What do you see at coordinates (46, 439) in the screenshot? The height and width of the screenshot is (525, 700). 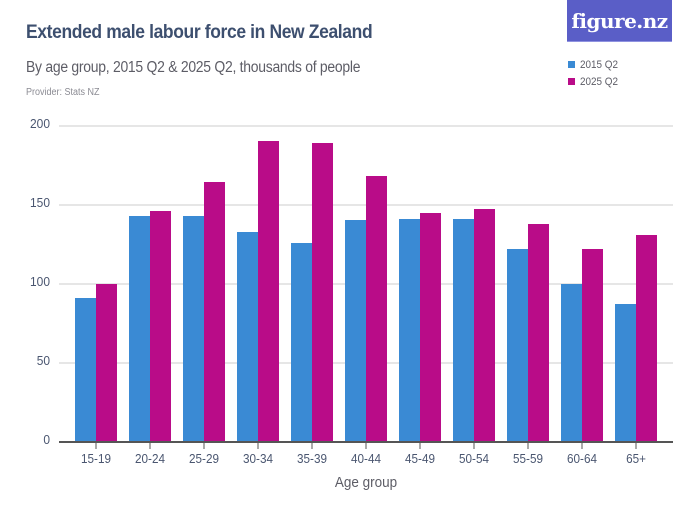 I see `y-tick-label: 0` at bounding box center [46, 439].